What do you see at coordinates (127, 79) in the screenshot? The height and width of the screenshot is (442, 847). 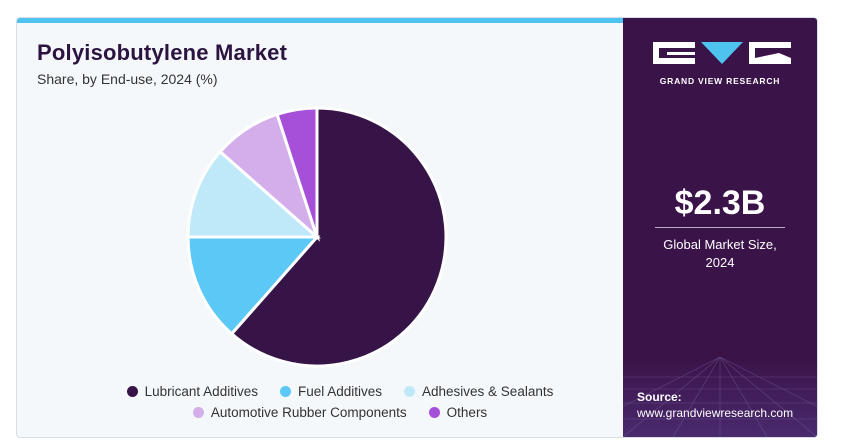 I see `chart-subtitle: Share, by End-use, 2024 (%)` at bounding box center [127, 79].